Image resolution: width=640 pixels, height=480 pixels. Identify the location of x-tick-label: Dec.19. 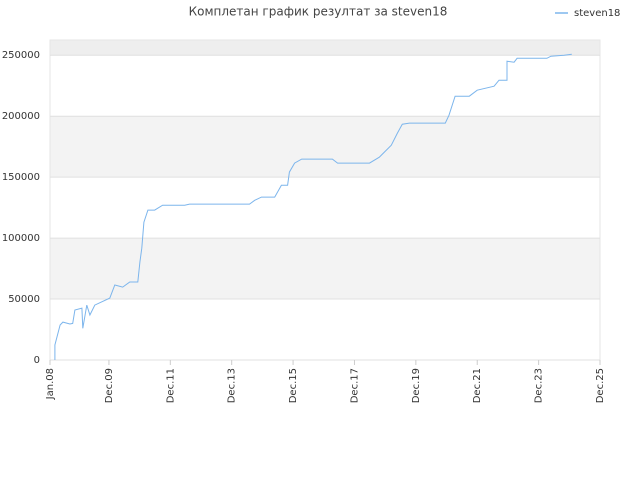
(416, 385).